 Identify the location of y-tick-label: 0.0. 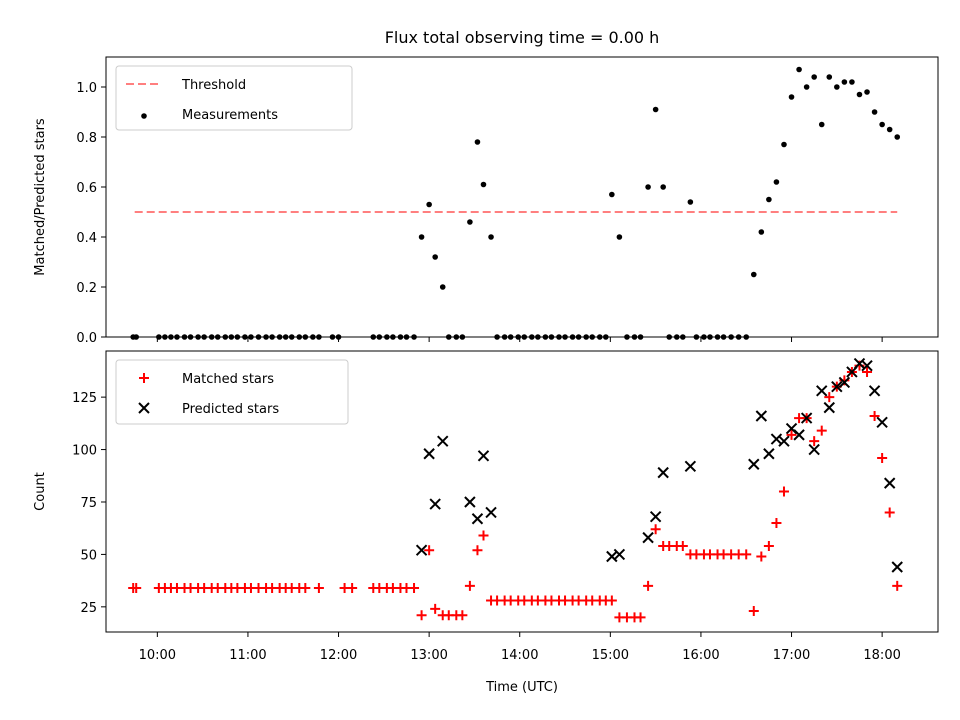
(86, 338).